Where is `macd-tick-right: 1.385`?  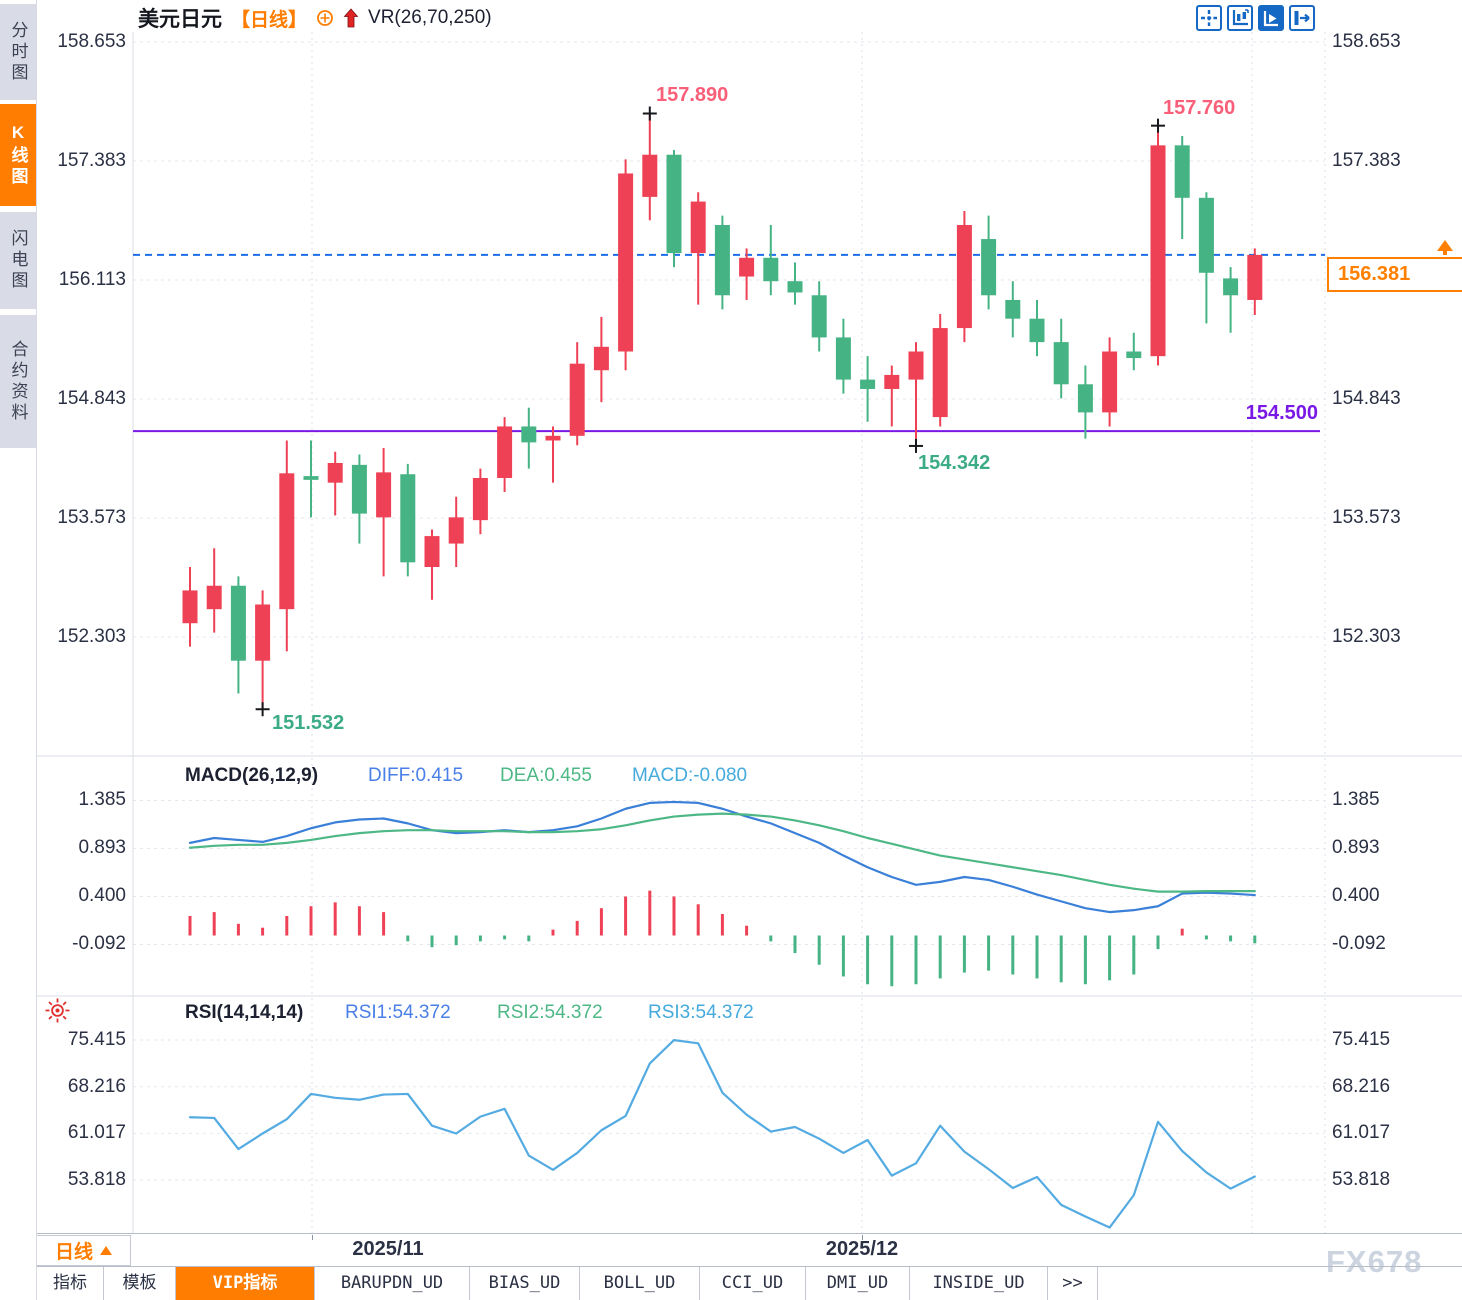
macd-tick-right: 1.385 is located at coordinates (1356, 799).